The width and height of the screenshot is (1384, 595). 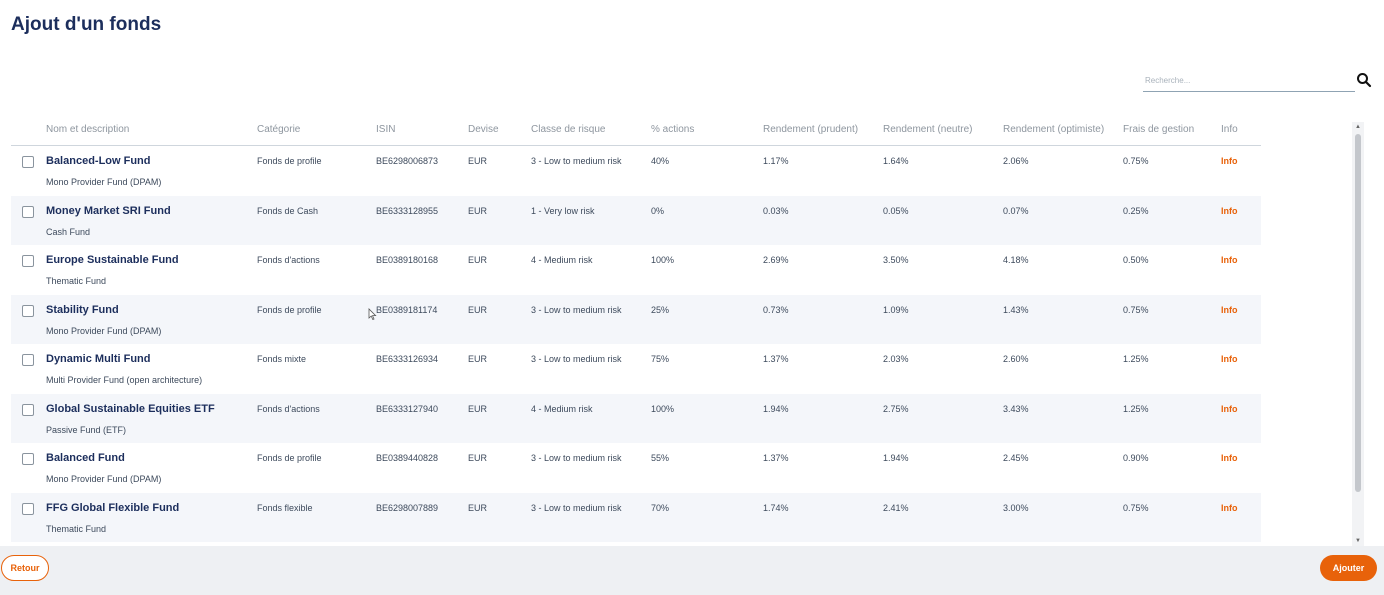 I want to click on fund-name: Dynamic Multi Fund, so click(x=98, y=359).